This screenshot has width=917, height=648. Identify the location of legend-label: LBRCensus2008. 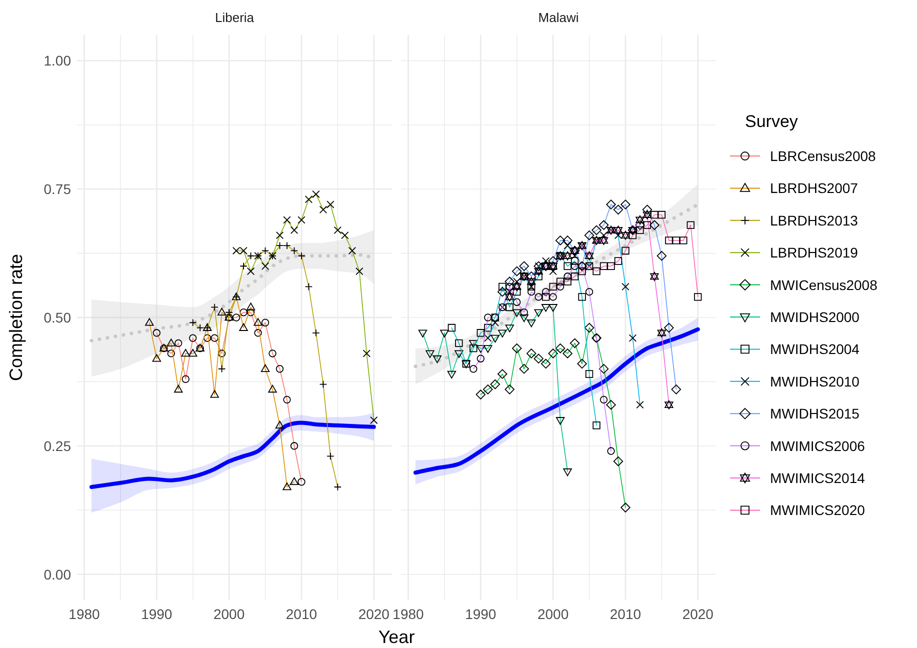
(823, 156).